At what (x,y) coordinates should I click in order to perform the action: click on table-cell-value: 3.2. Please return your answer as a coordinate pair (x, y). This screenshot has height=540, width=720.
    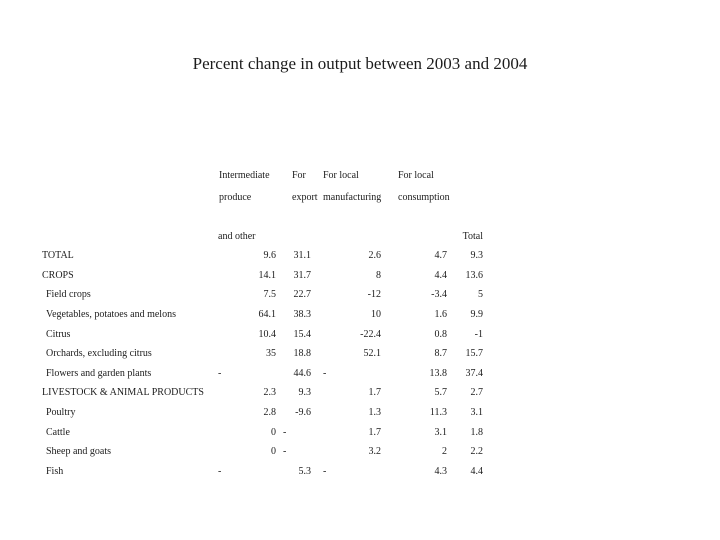
    Looking at the image, I should click on (375, 452).